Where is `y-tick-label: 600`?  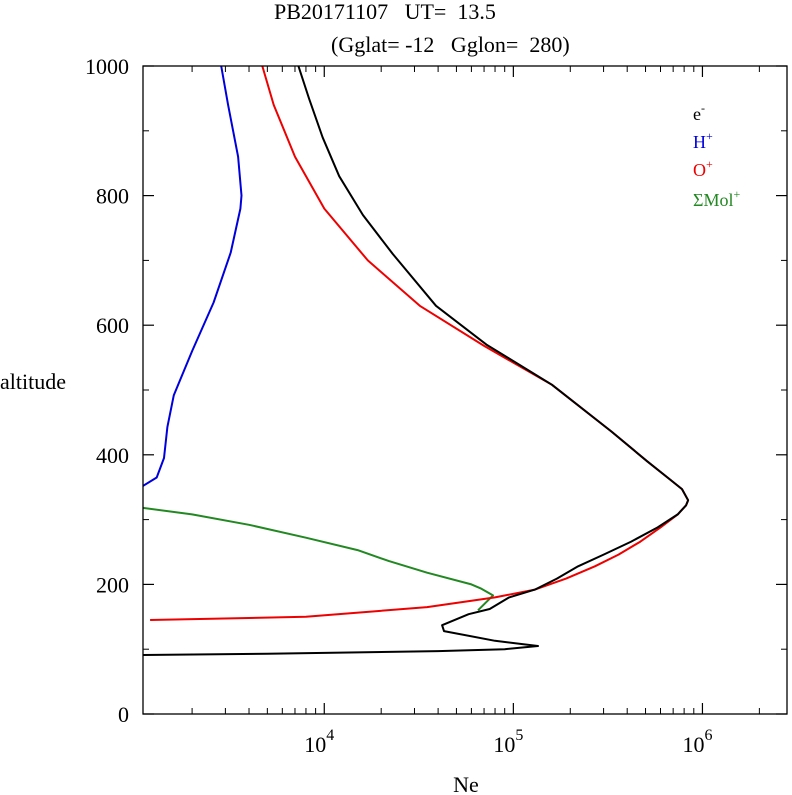
y-tick-label: 600 is located at coordinates (112, 325).